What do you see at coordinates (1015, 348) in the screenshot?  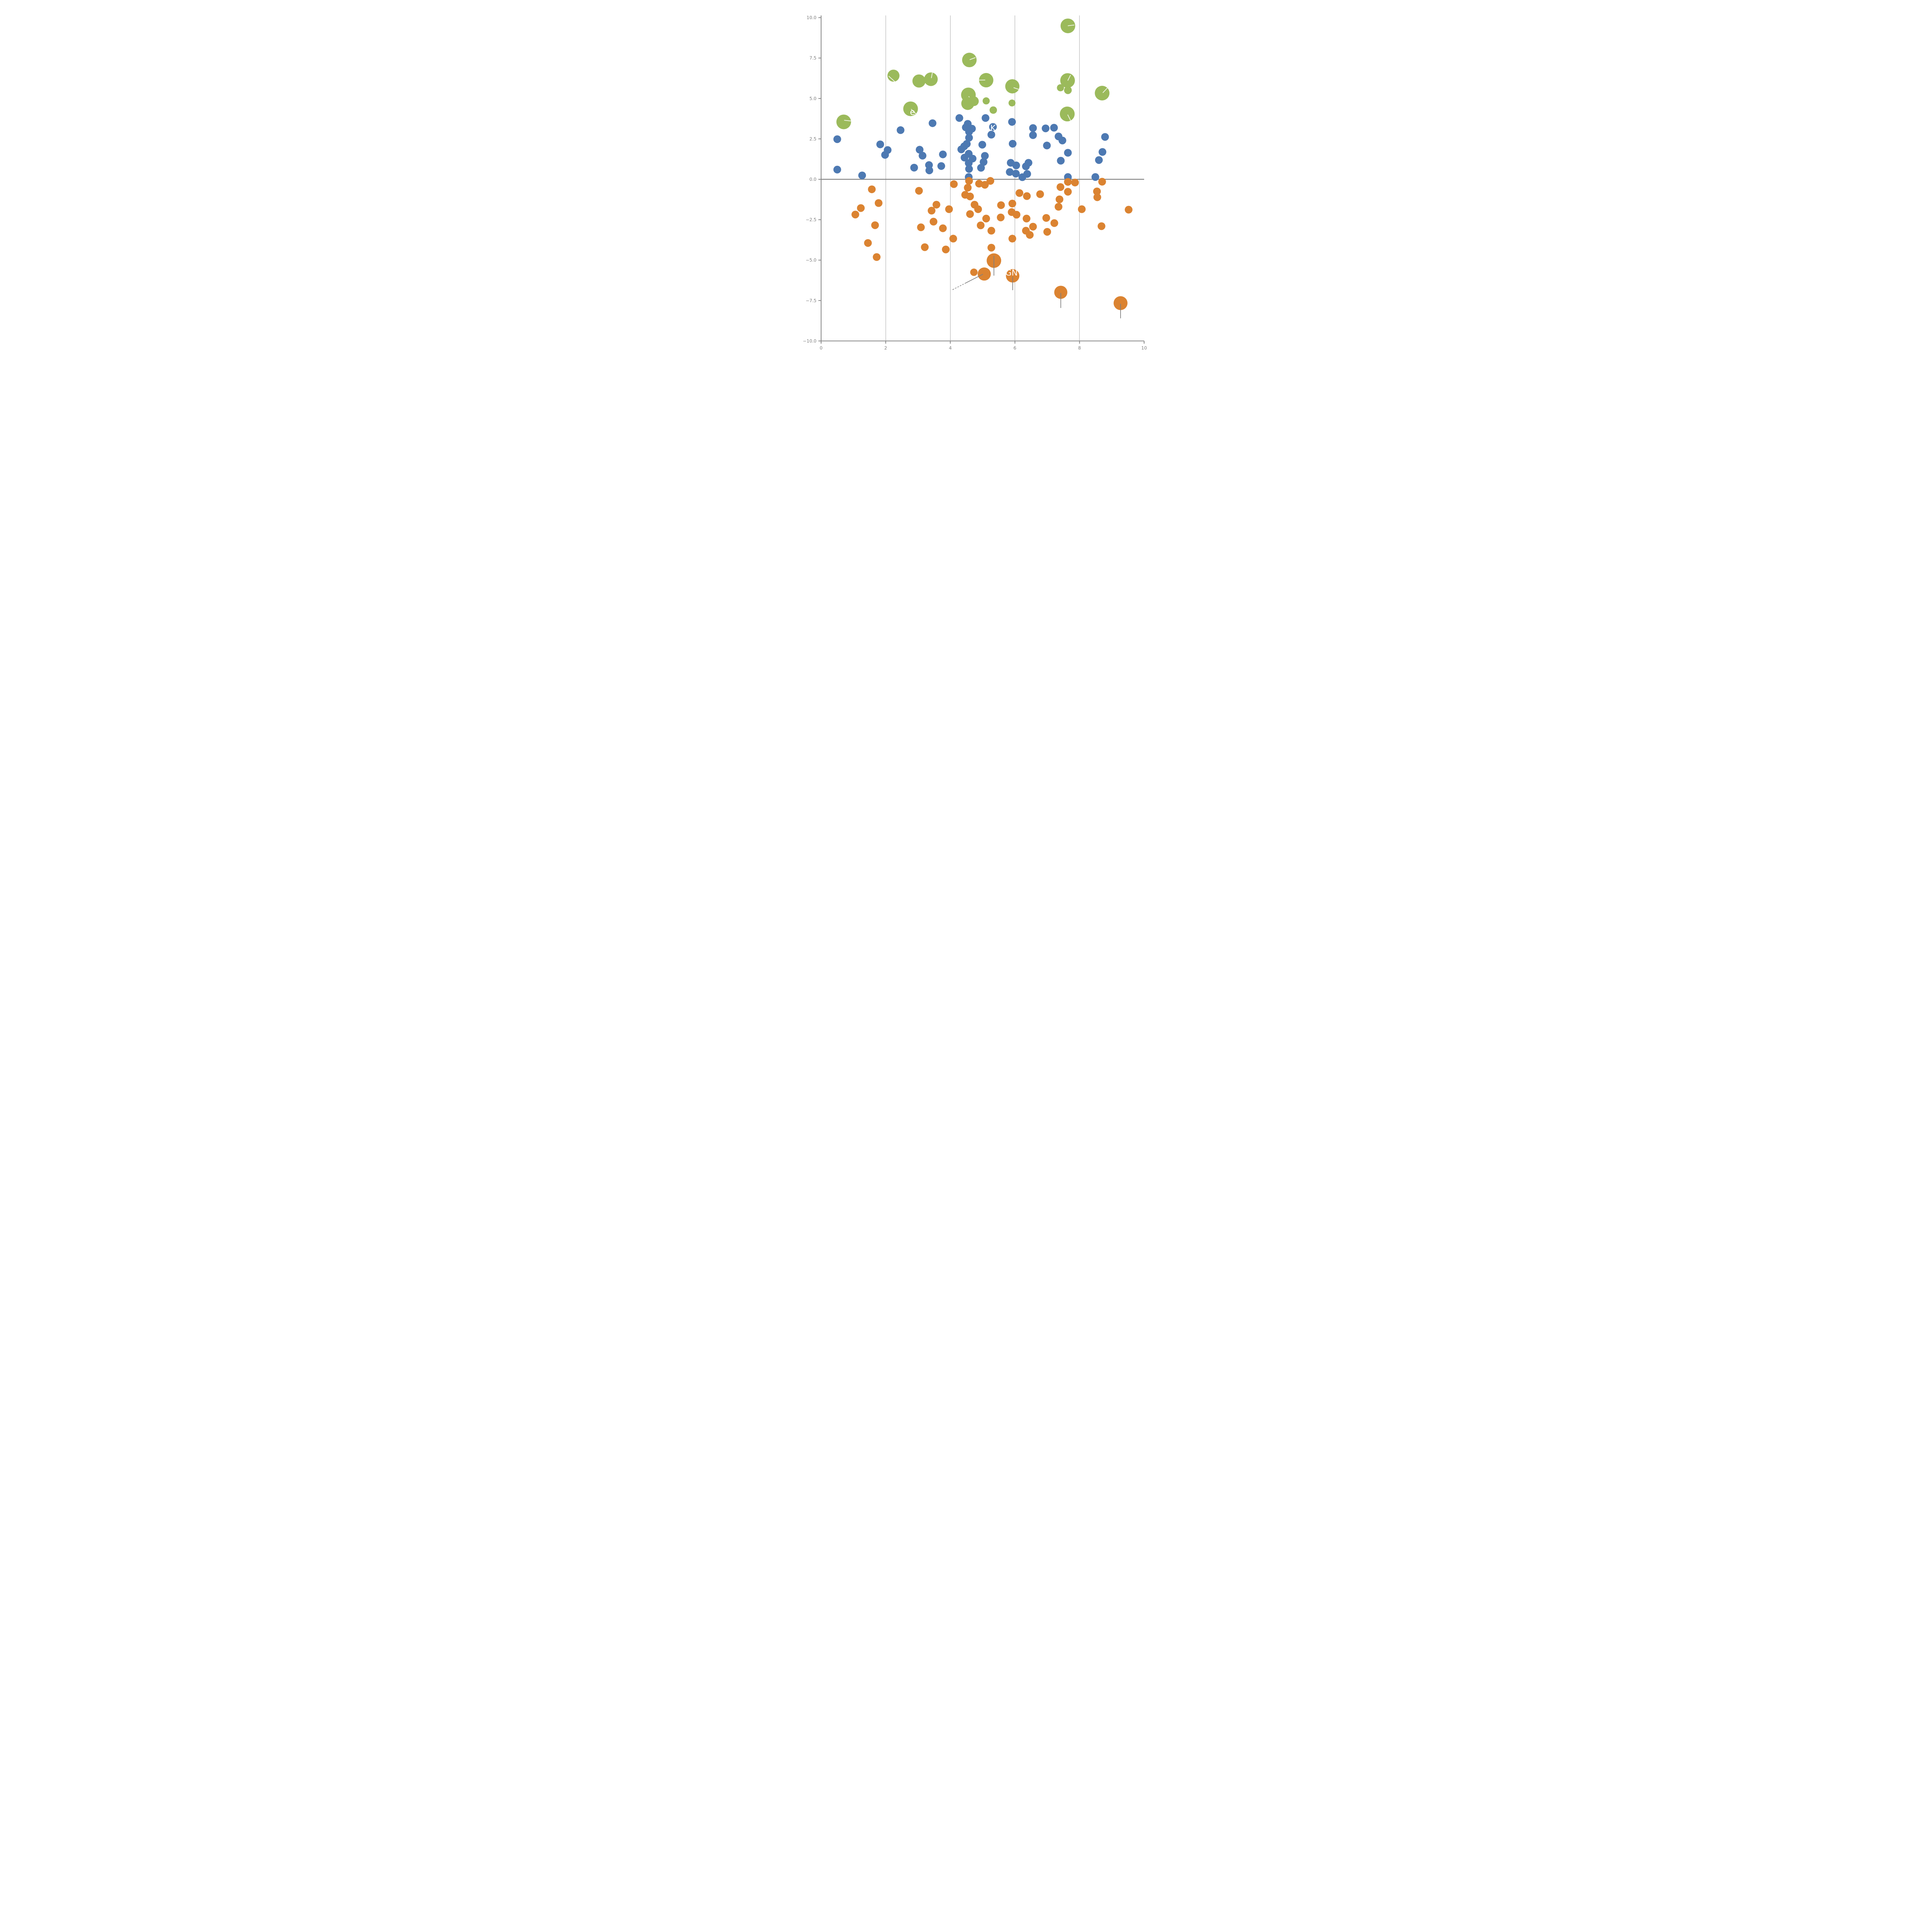 I see `x-tick-label: 6` at bounding box center [1015, 348].